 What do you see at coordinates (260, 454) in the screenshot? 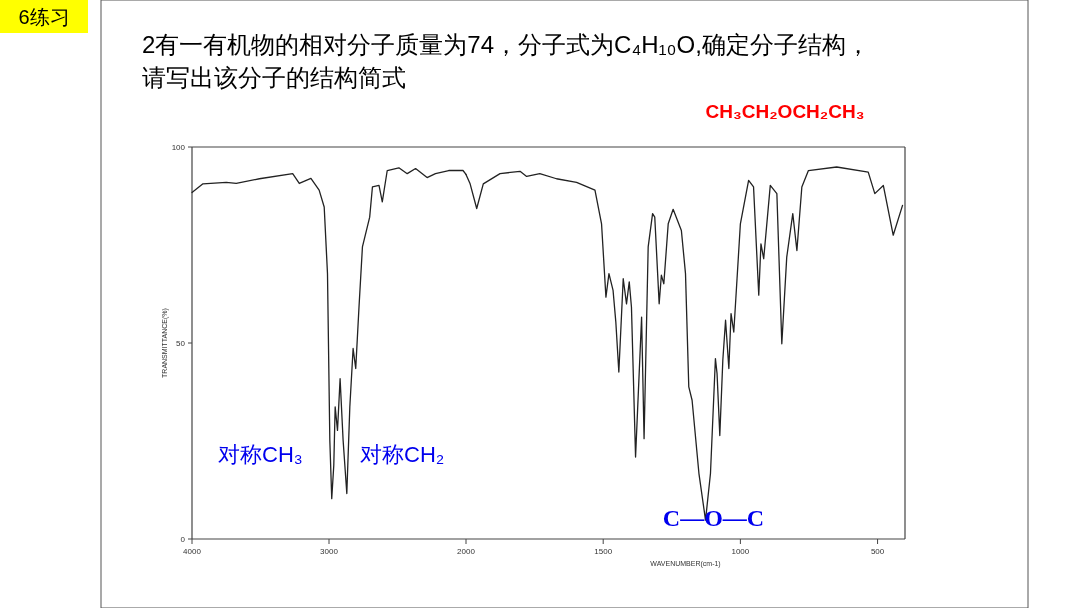
I see `annotation: 对称CH₃` at bounding box center [260, 454].